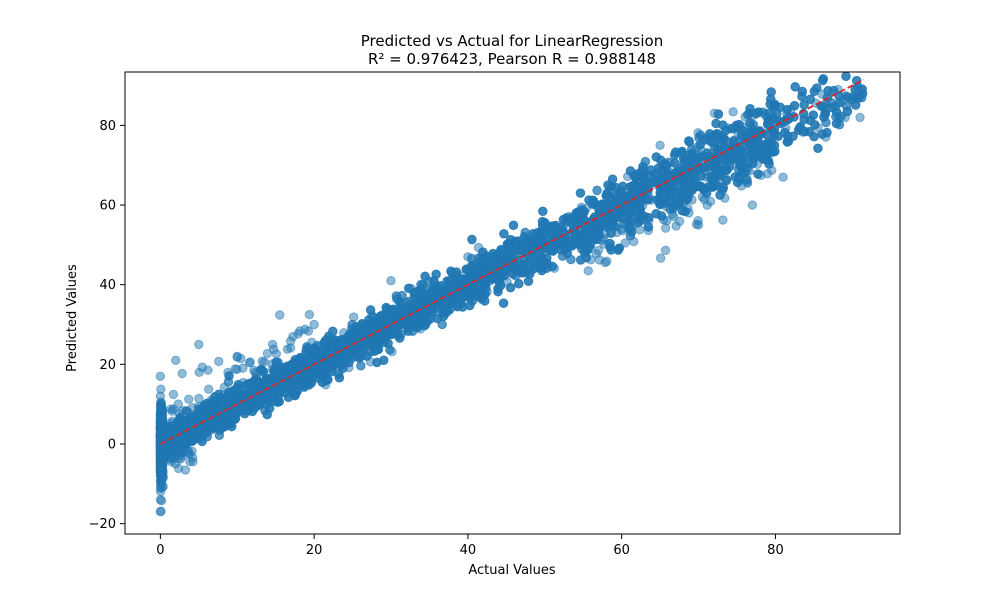 The width and height of the screenshot is (1000, 600). I want to click on y-axis-label: Predicted Values, so click(72, 318).